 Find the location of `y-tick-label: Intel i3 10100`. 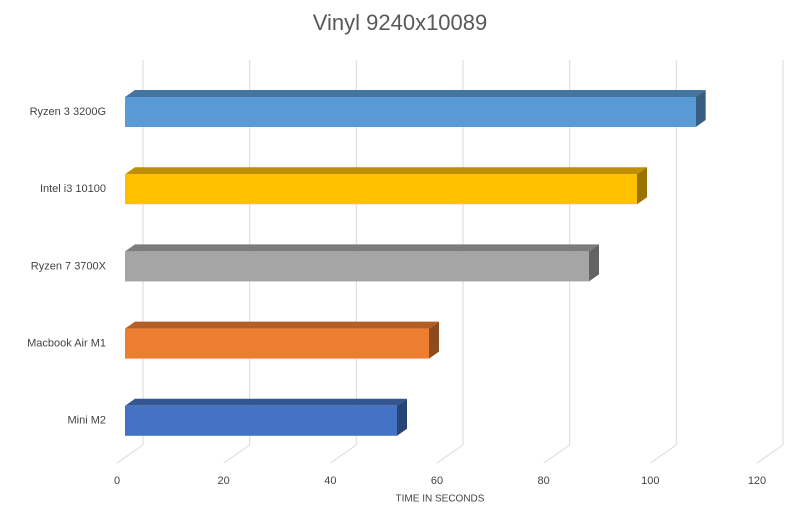

y-tick-label: Intel i3 10100 is located at coordinates (73, 189).